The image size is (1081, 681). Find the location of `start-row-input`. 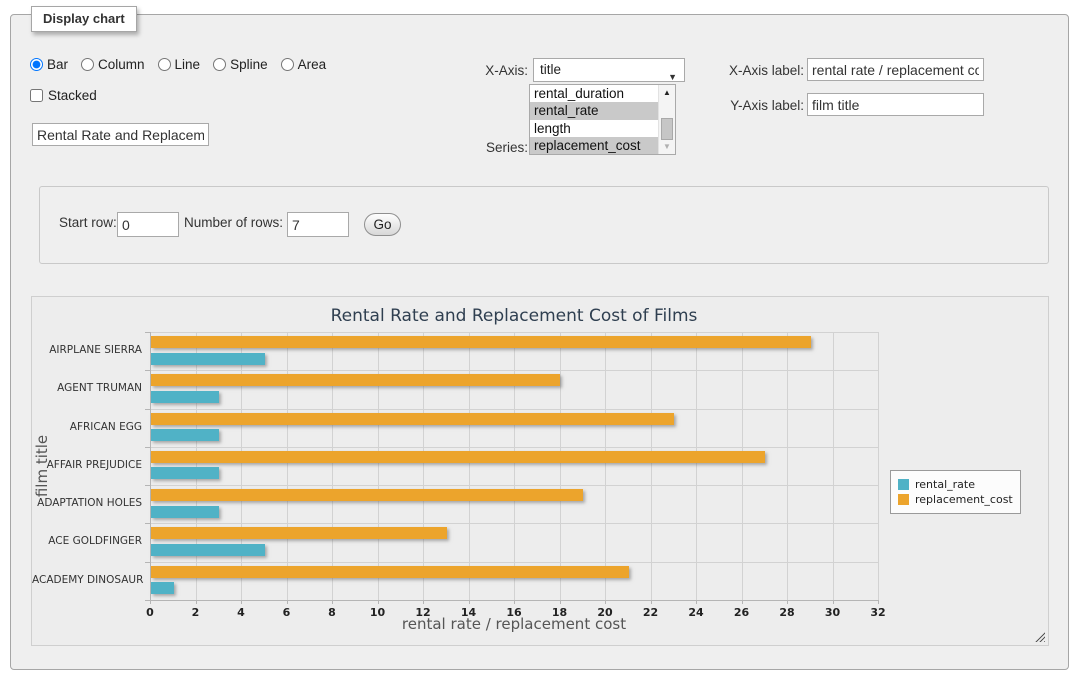

start-row-input is located at coordinates (148, 224).